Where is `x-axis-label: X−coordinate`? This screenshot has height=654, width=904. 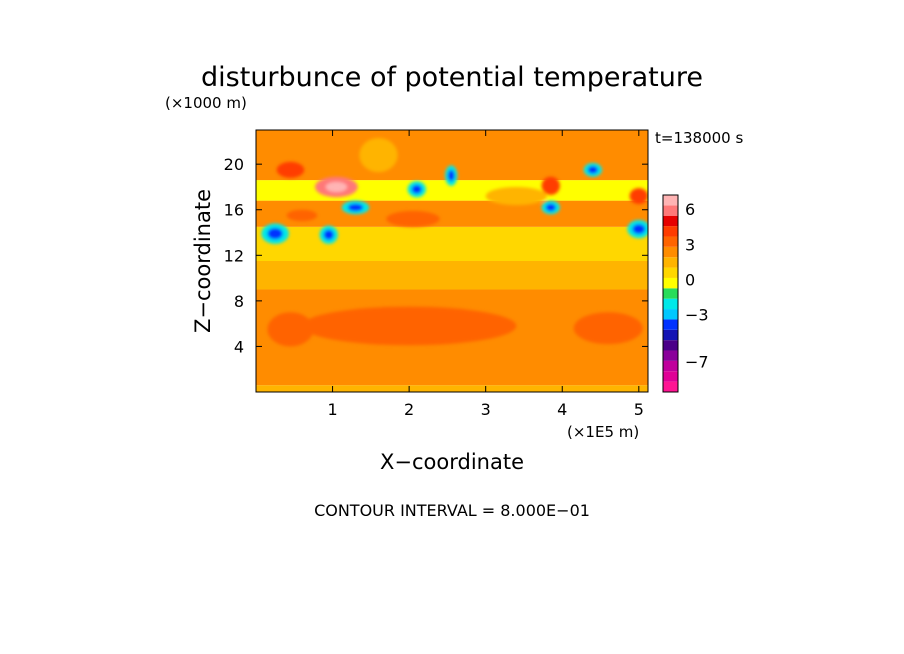 x-axis-label: X−coordinate is located at coordinates (452, 462).